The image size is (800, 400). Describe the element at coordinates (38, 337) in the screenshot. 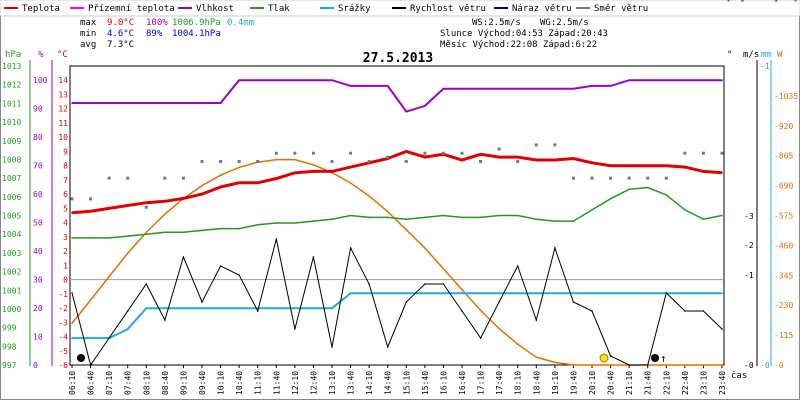

I see `humidity-tick-label: 10` at that location.